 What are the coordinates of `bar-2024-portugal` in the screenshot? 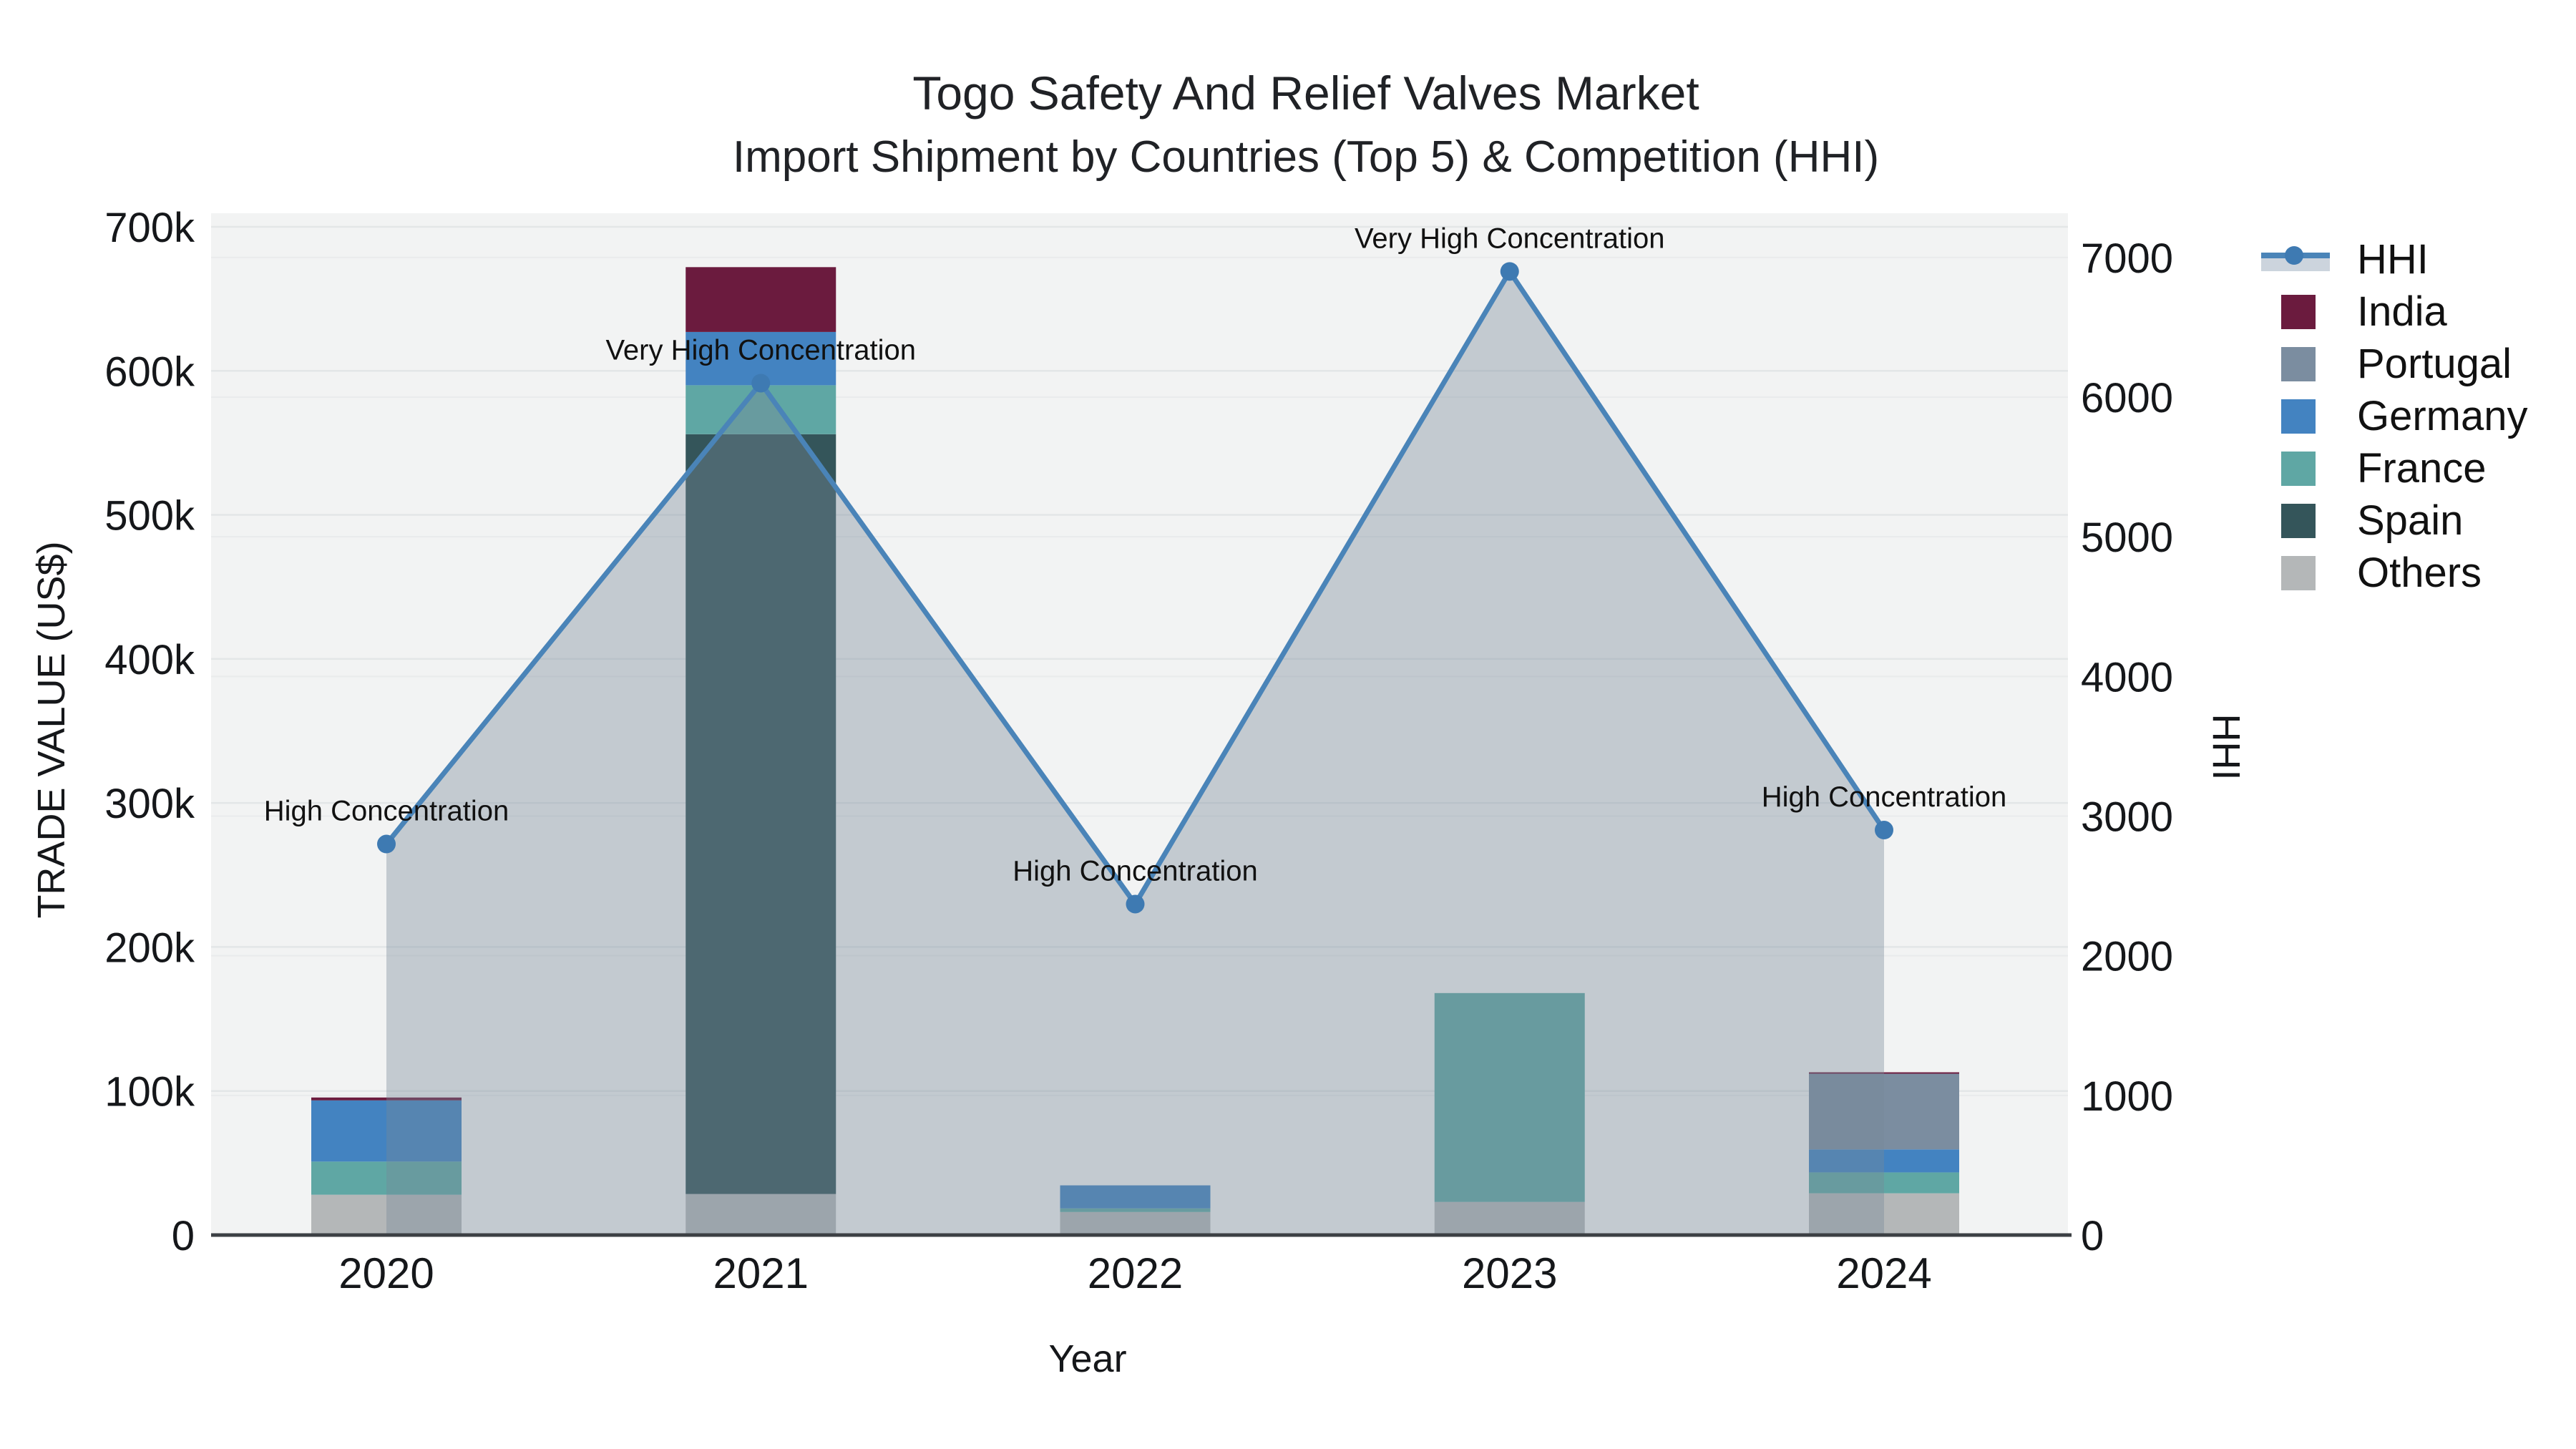 It's located at (1884, 1111).